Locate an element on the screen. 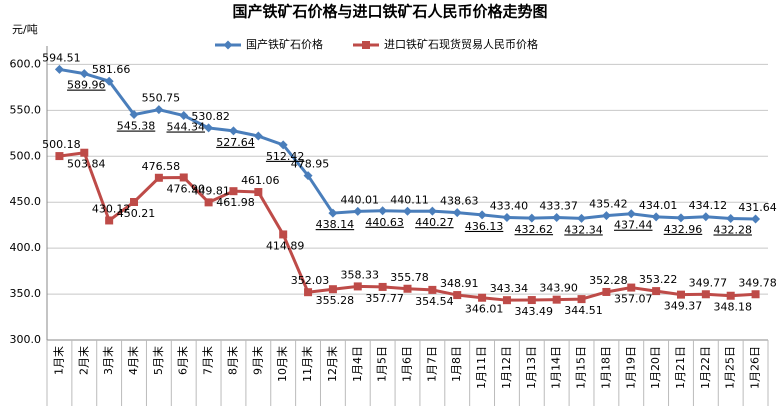 This screenshot has height=414, width=781. data-label: 544.34 is located at coordinates (185, 127).